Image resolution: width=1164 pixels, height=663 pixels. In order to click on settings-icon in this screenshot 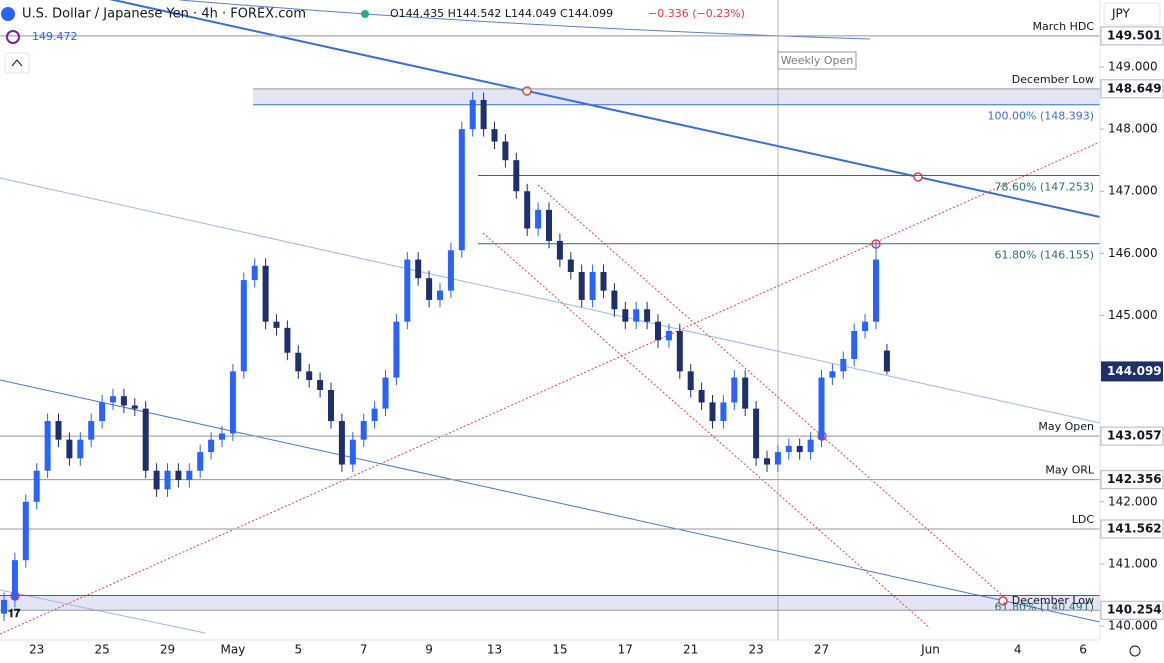, I will do `click(1135, 651)`.